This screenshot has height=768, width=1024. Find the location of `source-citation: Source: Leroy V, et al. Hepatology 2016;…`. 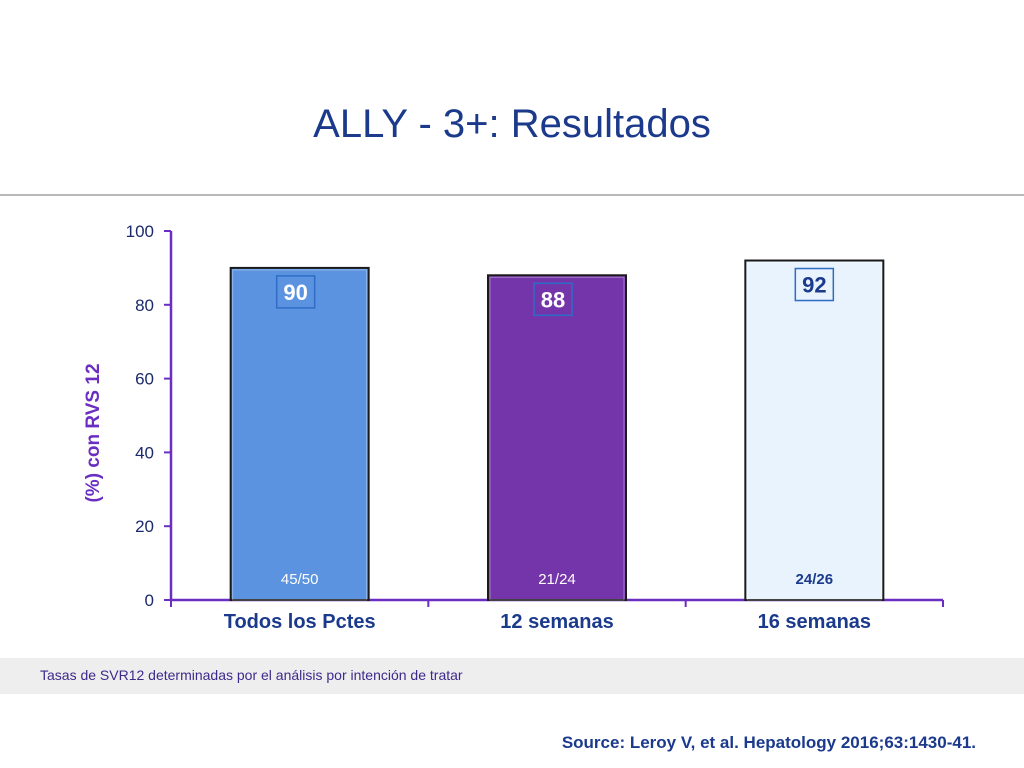

source-citation: Source: Leroy V, et al. Hepatology 2016;… is located at coordinates (768, 742).